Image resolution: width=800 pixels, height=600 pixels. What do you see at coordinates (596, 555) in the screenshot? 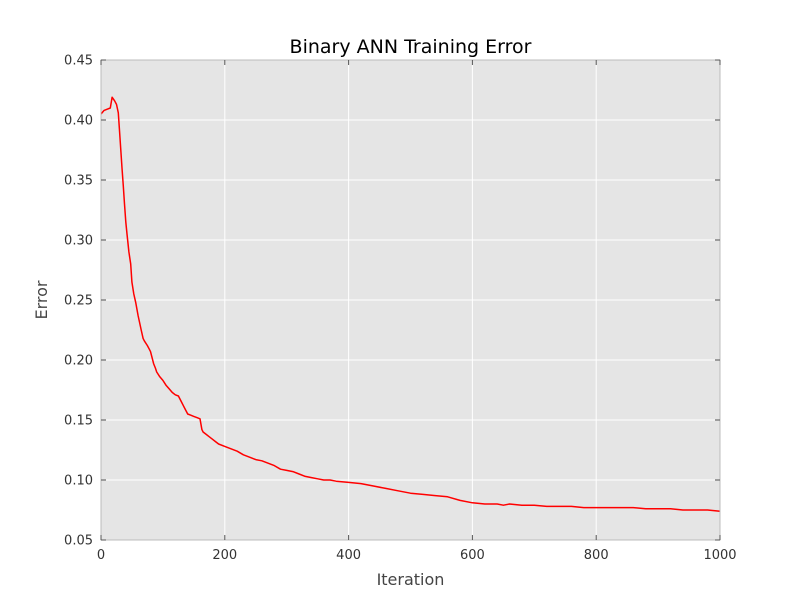
I see `x-tick-label: 800` at bounding box center [596, 555].